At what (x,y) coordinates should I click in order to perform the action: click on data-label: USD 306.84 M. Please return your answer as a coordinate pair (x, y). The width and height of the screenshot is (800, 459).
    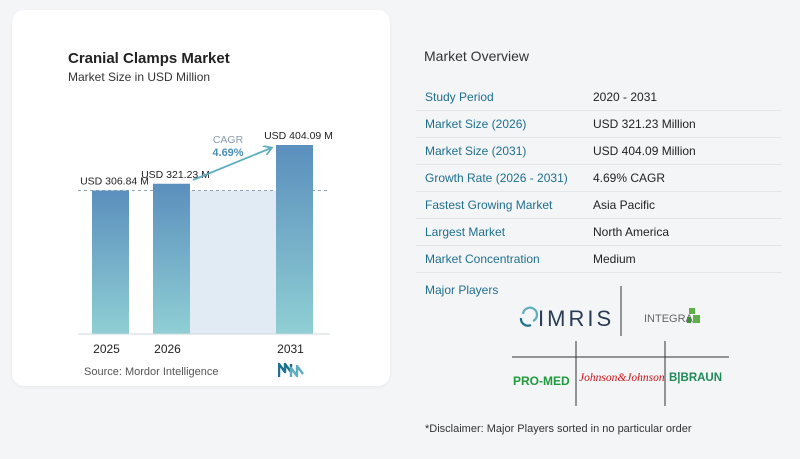
    Looking at the image, I should click on (114, 181).